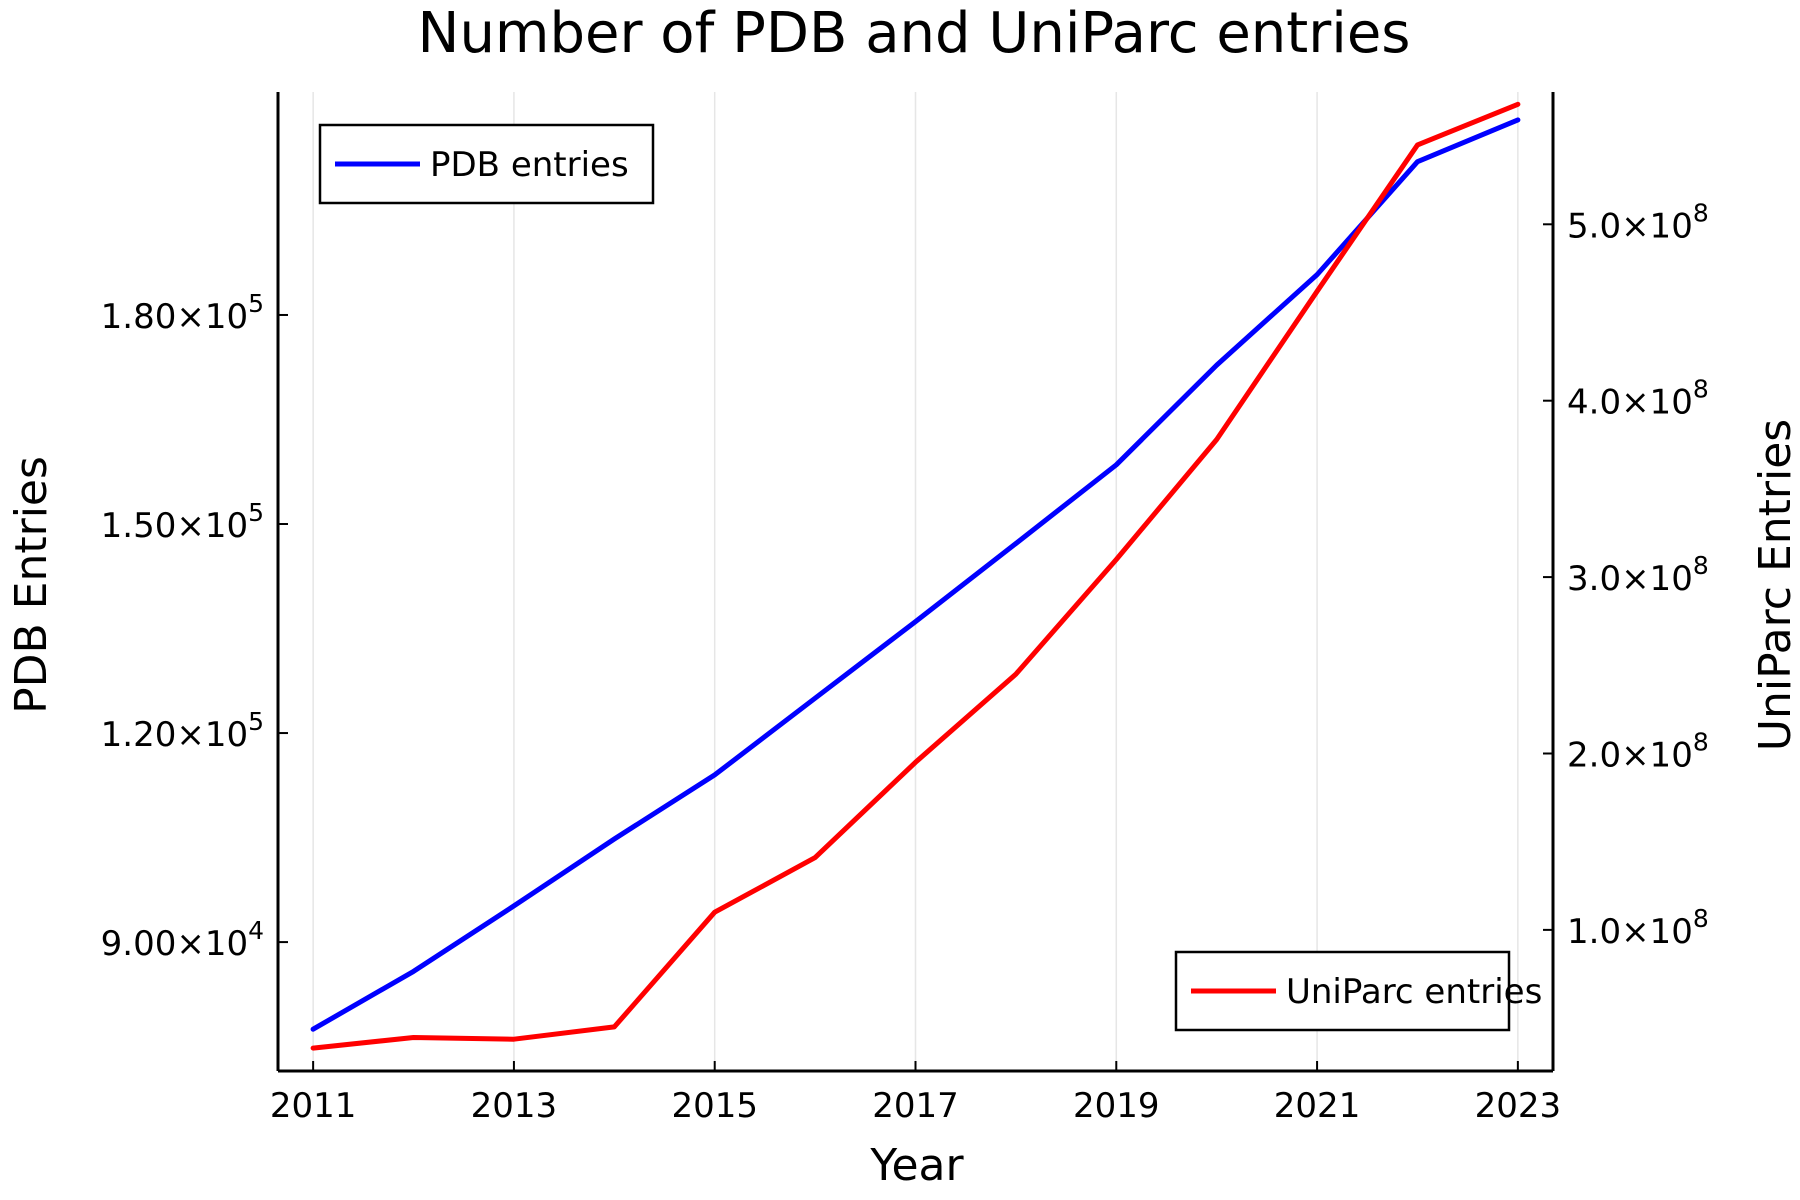  I want to click on legend-label: UniParc entries, so click(1414, 992).